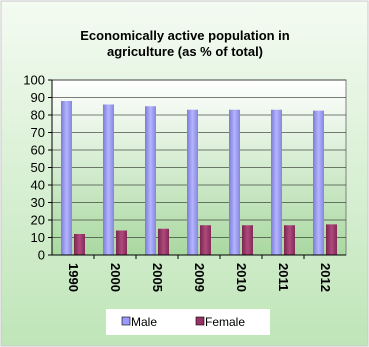  Describe the element at coordinates (115, 277) in the screenshot. I see `x-tick-label: 2000` at that location.